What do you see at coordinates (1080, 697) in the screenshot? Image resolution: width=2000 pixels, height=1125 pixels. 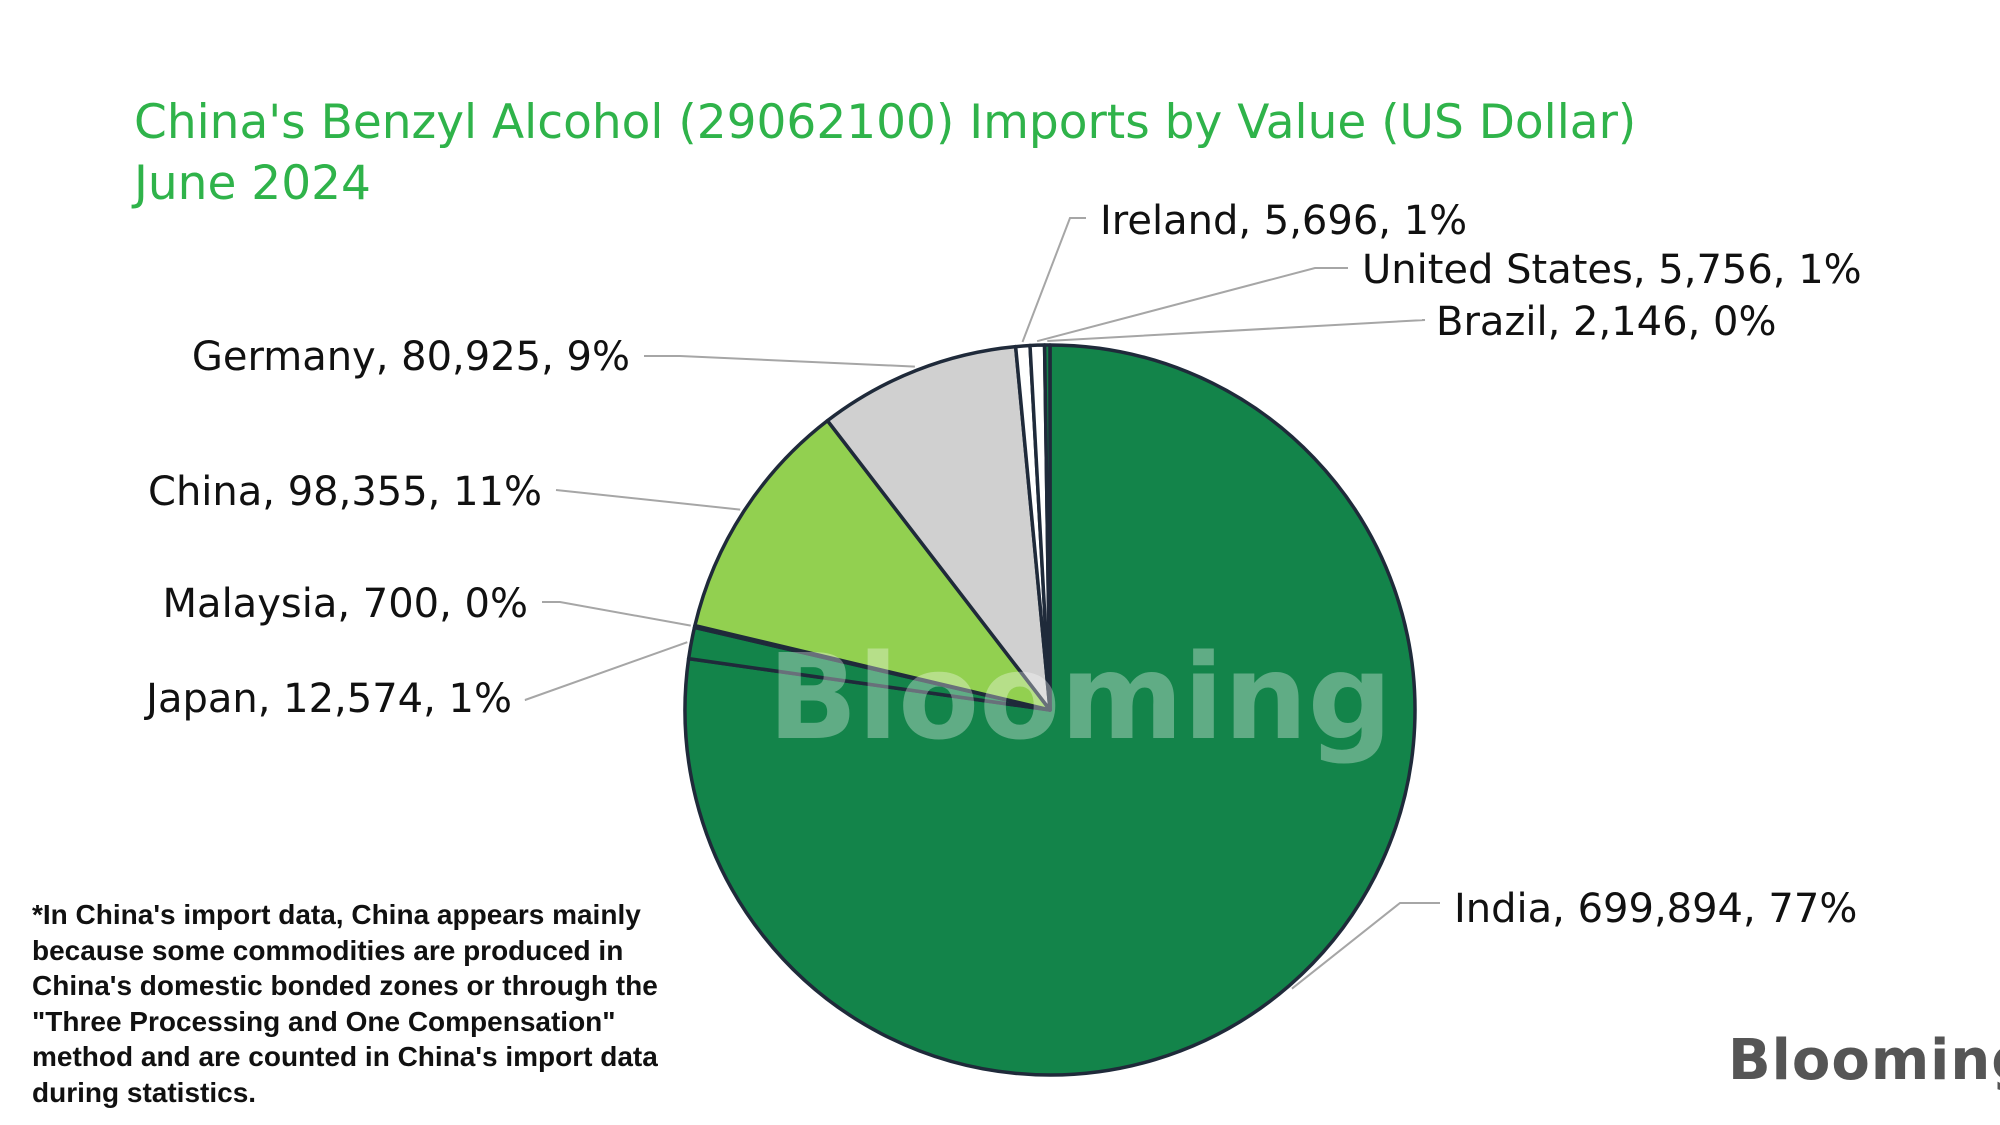 I see `watermark: Blooming` at bounding box center [1080, 697].